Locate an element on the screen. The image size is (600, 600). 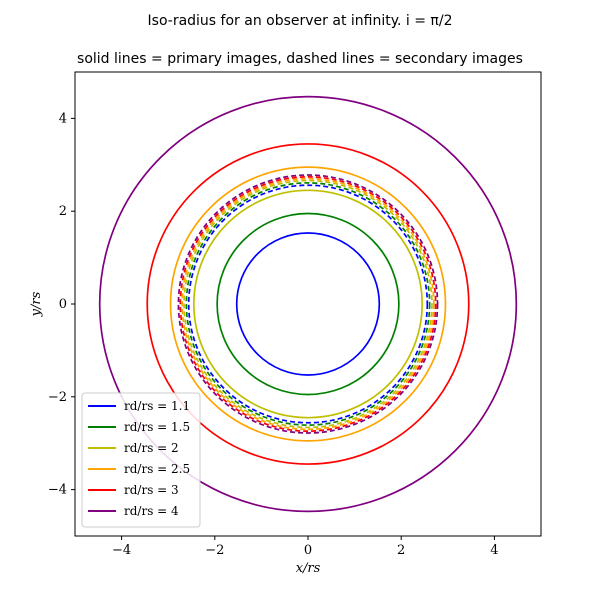
x-tick-label: 0 is located at coordinates (308, 550).